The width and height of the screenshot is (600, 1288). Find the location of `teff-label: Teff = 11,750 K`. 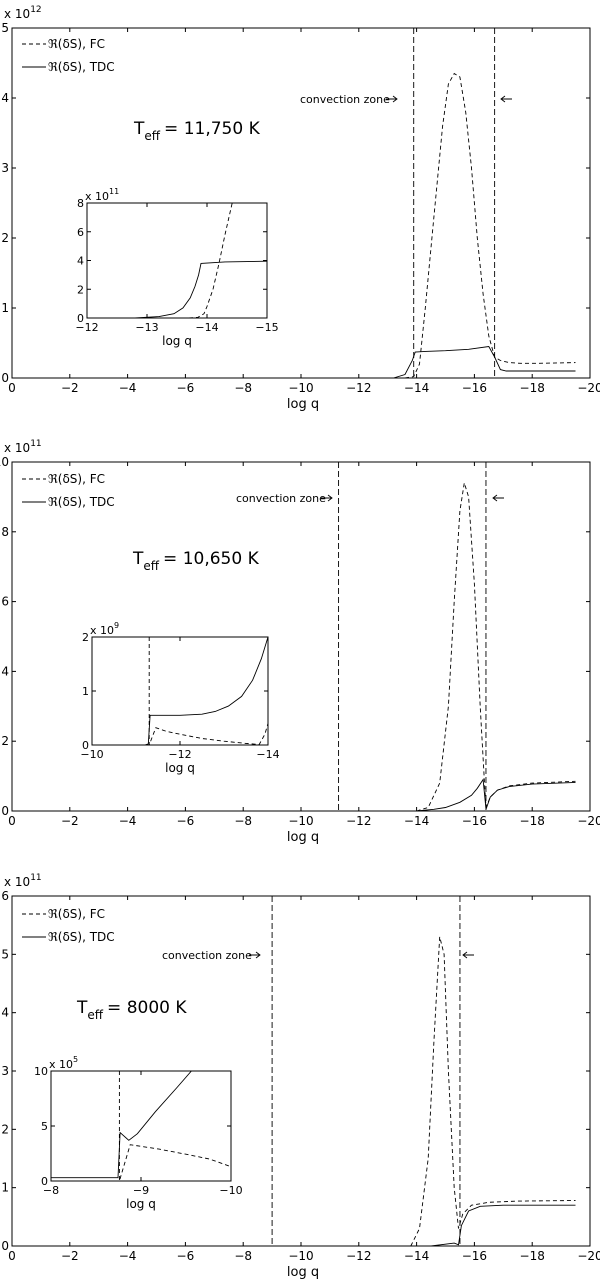

teff-label: Teff = 11,750 K is located at coordinates (197, 131).